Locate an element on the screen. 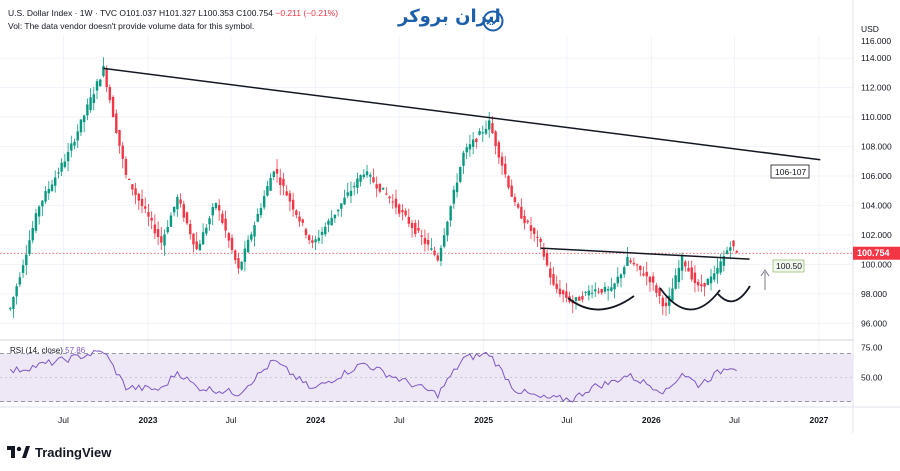 This screenshot has width=900, height=471. price-tick-label: 112.000 is located at coordinates (876, 88).